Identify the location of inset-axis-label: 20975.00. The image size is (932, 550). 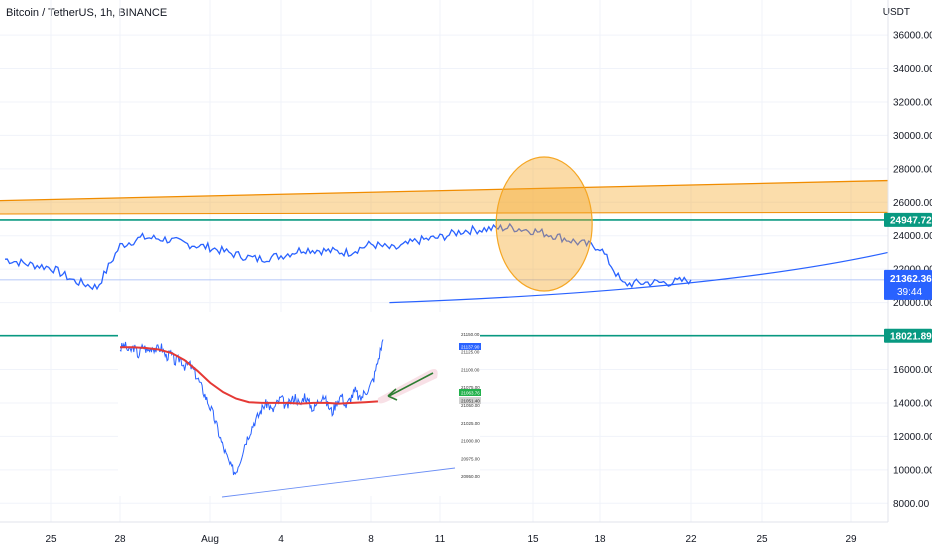
(470, 458).